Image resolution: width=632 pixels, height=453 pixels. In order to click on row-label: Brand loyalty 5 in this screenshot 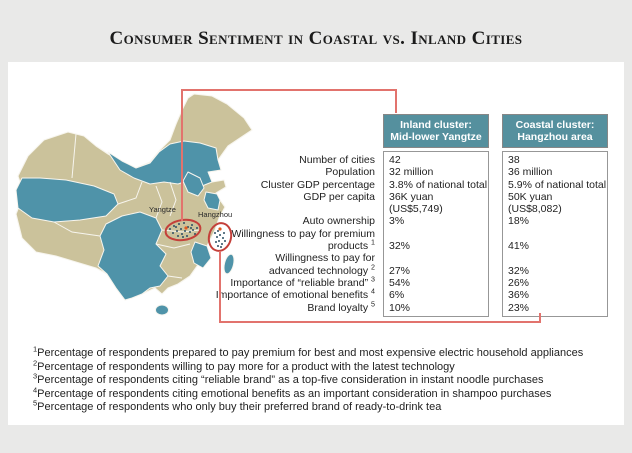, I will do `click(341, 307)`.